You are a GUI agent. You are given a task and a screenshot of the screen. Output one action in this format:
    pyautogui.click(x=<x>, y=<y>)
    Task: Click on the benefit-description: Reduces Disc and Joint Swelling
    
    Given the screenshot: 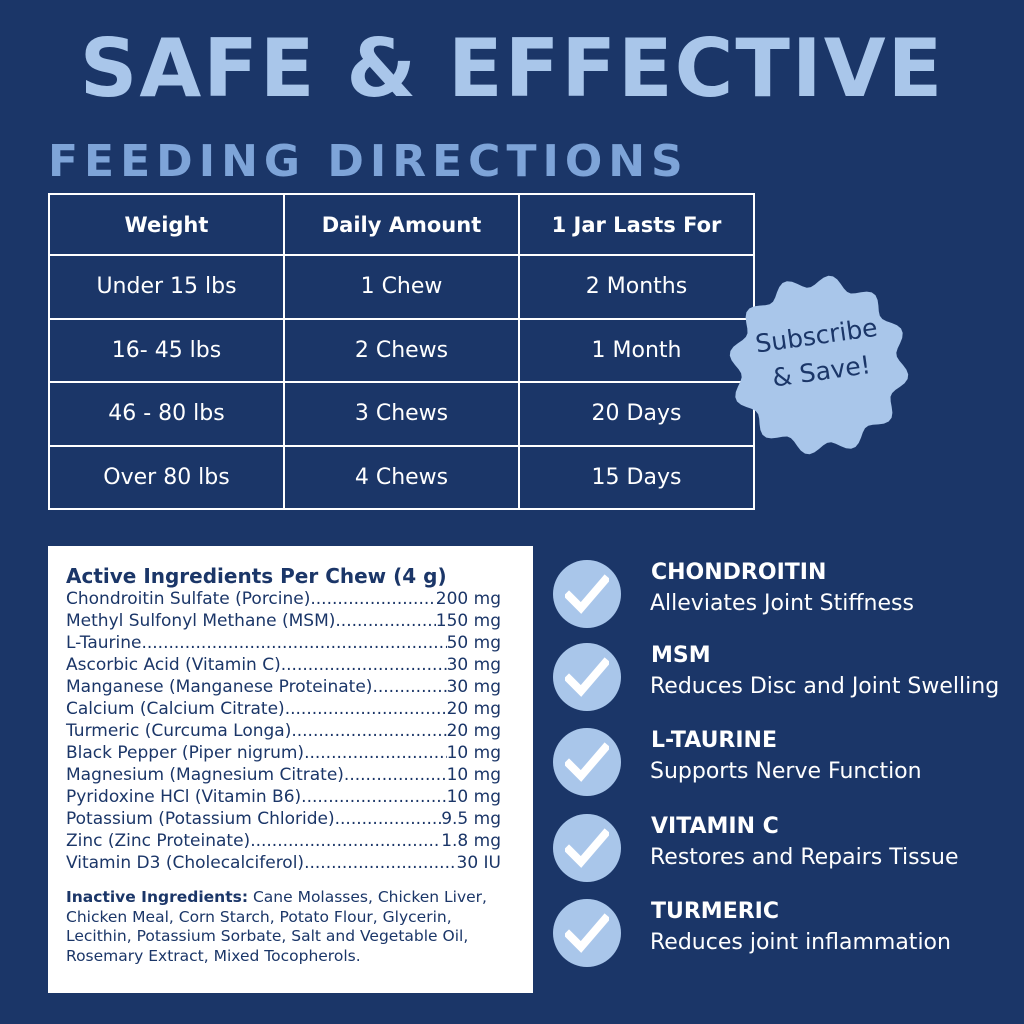 What is the action you would take?
    pyautogui.click(x=825, y=686)
    